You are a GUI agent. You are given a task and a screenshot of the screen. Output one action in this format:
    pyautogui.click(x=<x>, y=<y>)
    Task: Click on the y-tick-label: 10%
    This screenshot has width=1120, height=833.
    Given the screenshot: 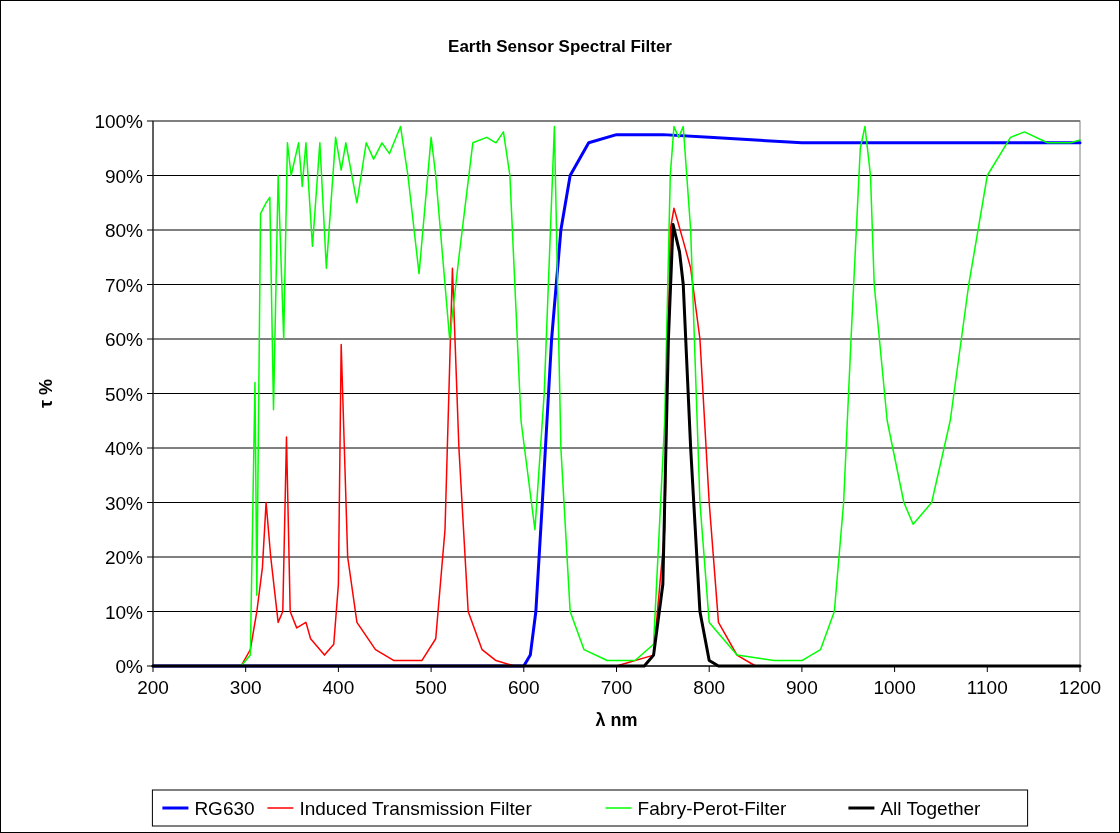 What is the action you would take?
    pyautogui.click(x=124, y=612)
    